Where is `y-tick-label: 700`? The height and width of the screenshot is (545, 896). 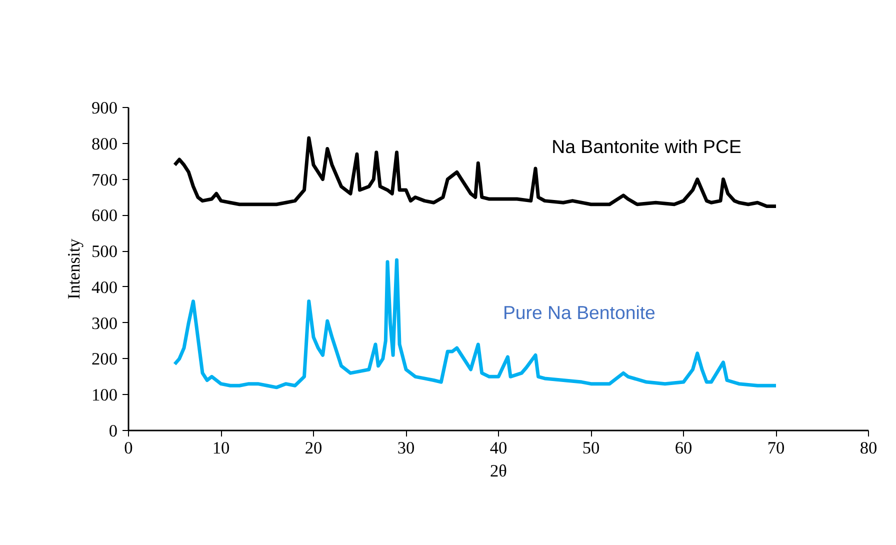
y-tick-label: 700 is located at coordinates (105, 180).